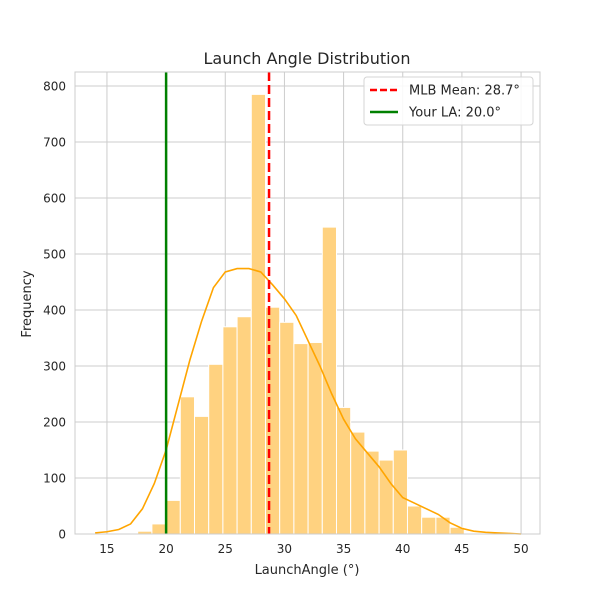 Image resolution: width=600 pixels, height=604 pixels. What do you see at coordinates (54, 255) in the screenshot?
I see `y-tick-label: 500` at bounding box center [54, 255].